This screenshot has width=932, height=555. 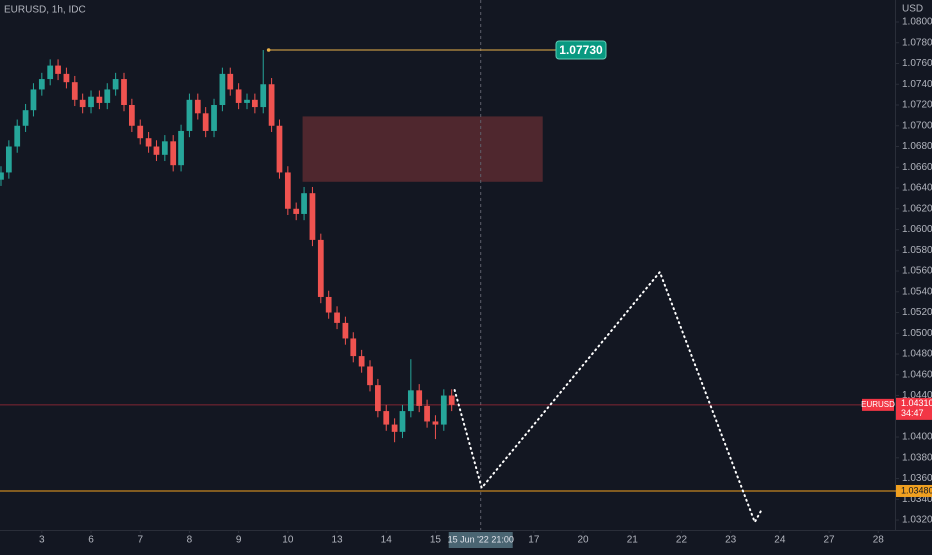 I want to click on crosshair-label: 15 Jun '22 21:00, so click(x=481, y=539).